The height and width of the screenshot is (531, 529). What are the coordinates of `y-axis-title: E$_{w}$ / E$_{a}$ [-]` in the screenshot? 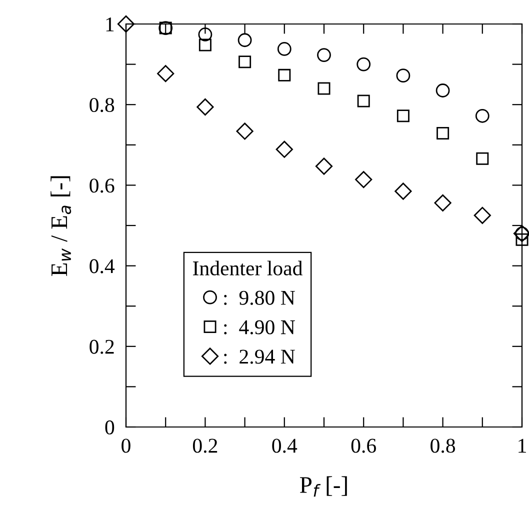 It's located at (61, 226).